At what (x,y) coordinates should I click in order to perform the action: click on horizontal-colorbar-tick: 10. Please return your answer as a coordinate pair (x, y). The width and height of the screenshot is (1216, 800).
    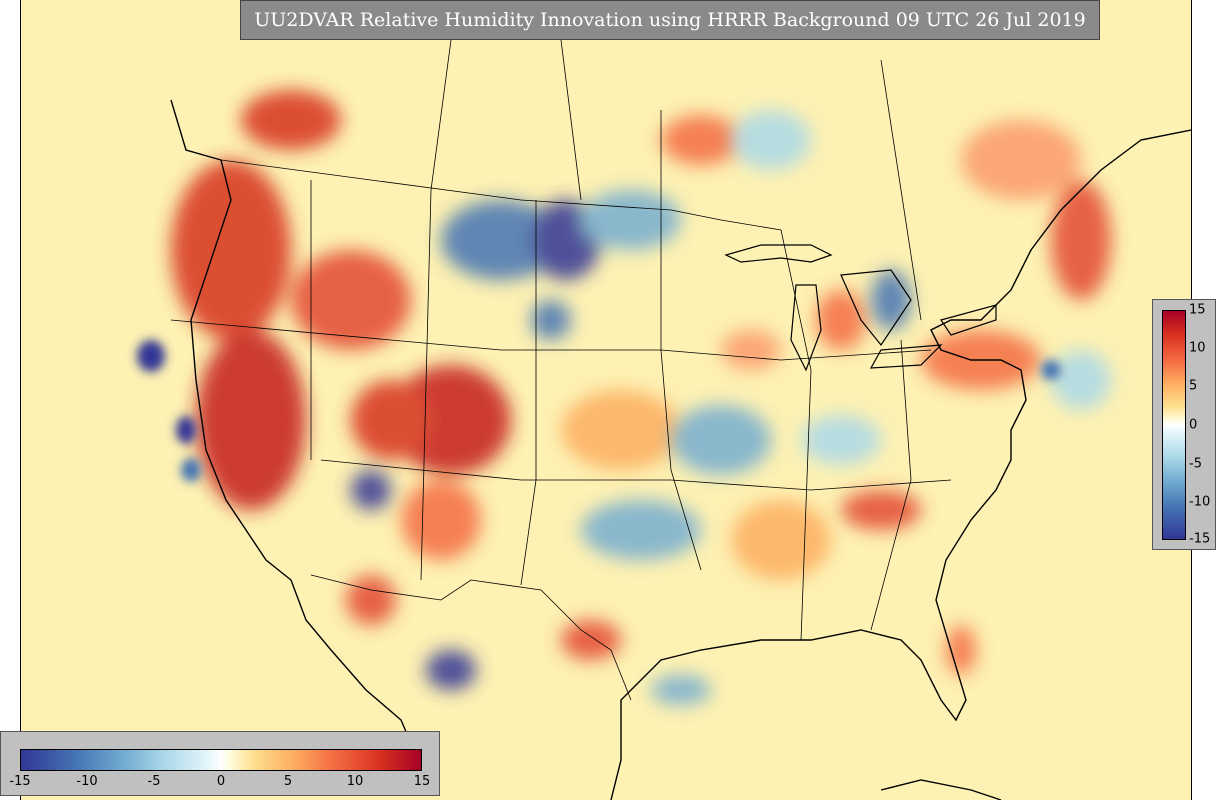
    Looking at the image, I should click on (355, 781).